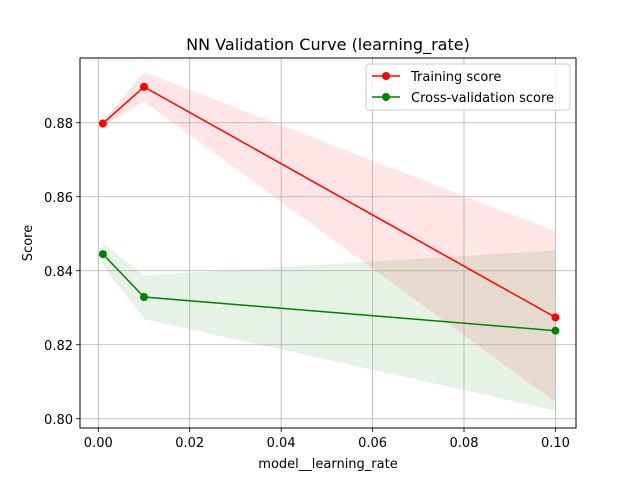 The width and height of the screenshot is (640, 480). I want to click on y-tick-label: 0.88, so click(58, 124).